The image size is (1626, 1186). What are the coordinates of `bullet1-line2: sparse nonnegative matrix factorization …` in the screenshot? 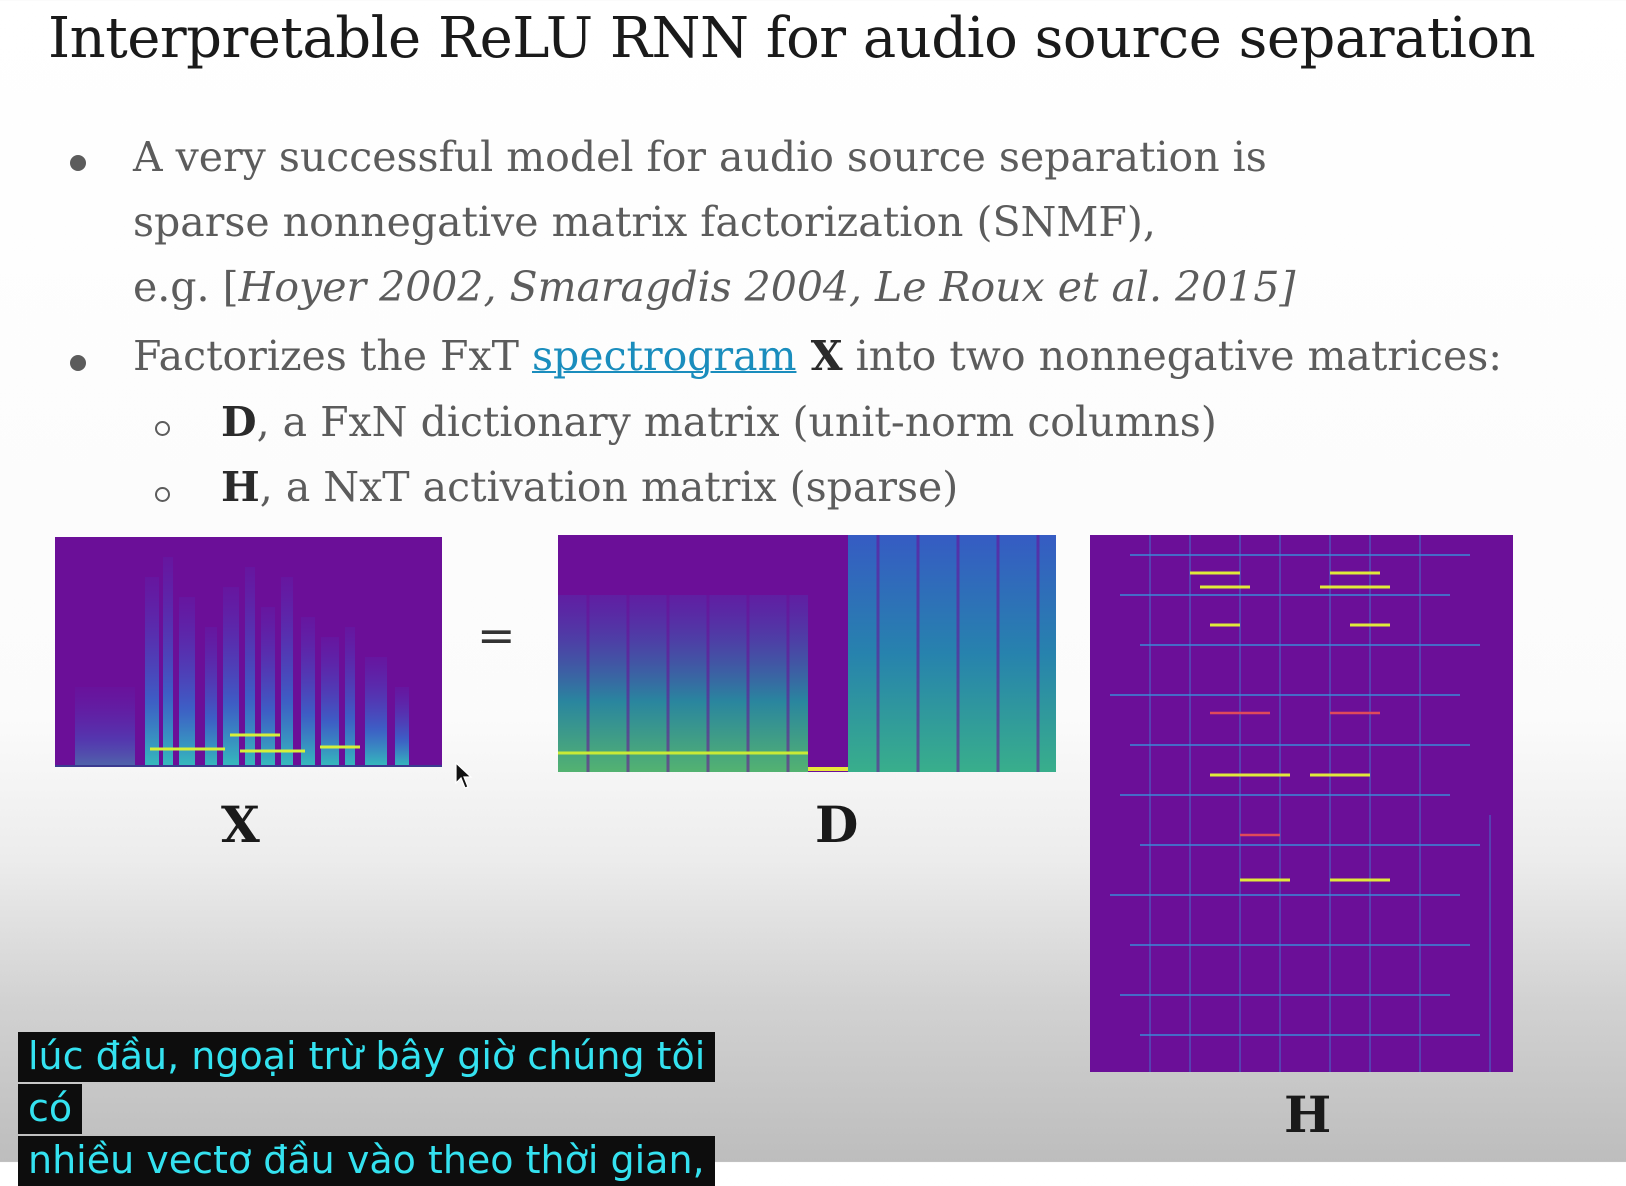 It's located at (644, 222).